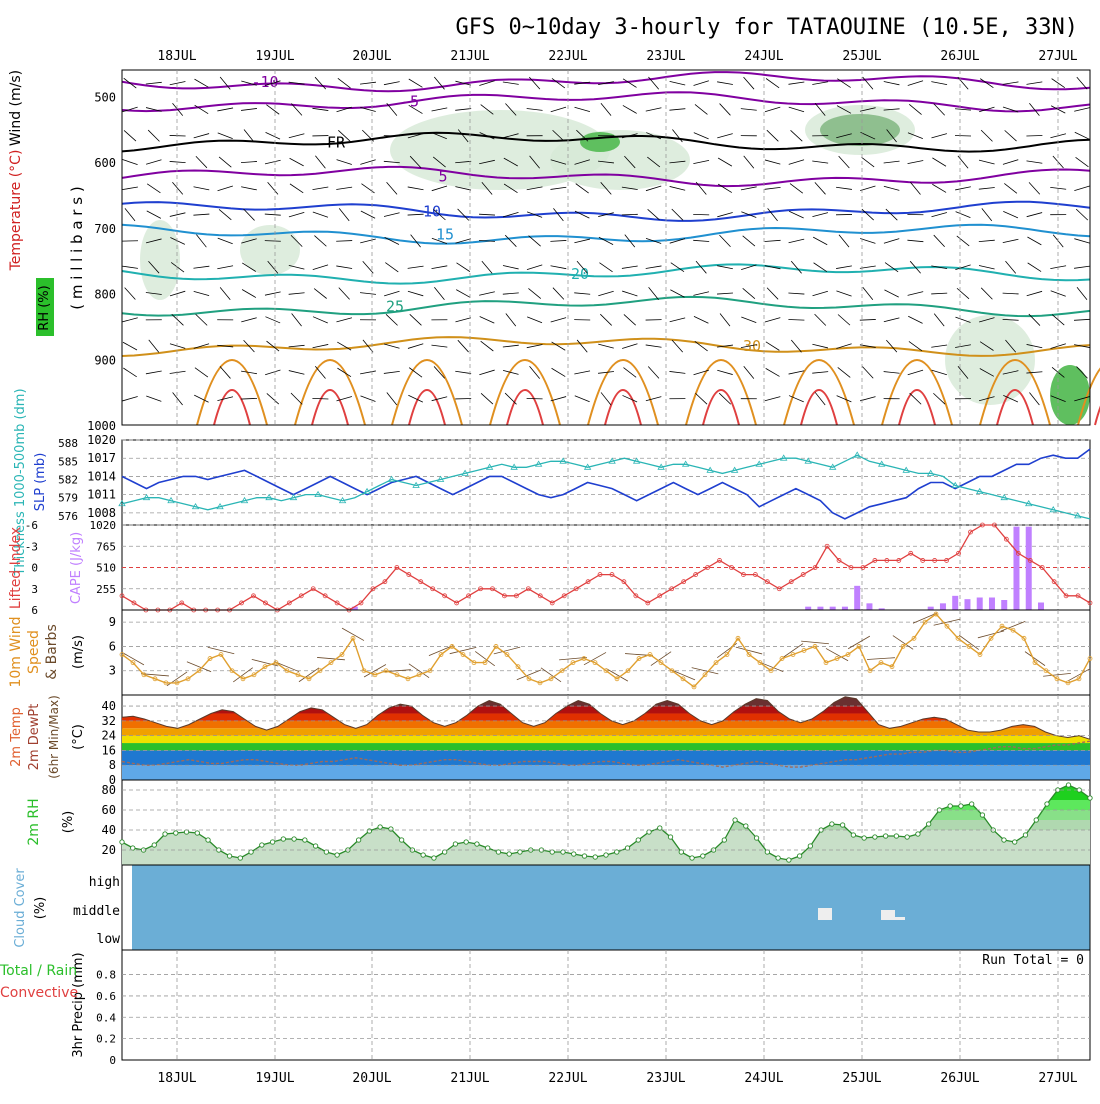 This screenshot has height=1104, width=1100. What do you see at coordinates (68, 516) in the screenshot?
I see `thickness-tick: 576` at bounding box center [68, 516].